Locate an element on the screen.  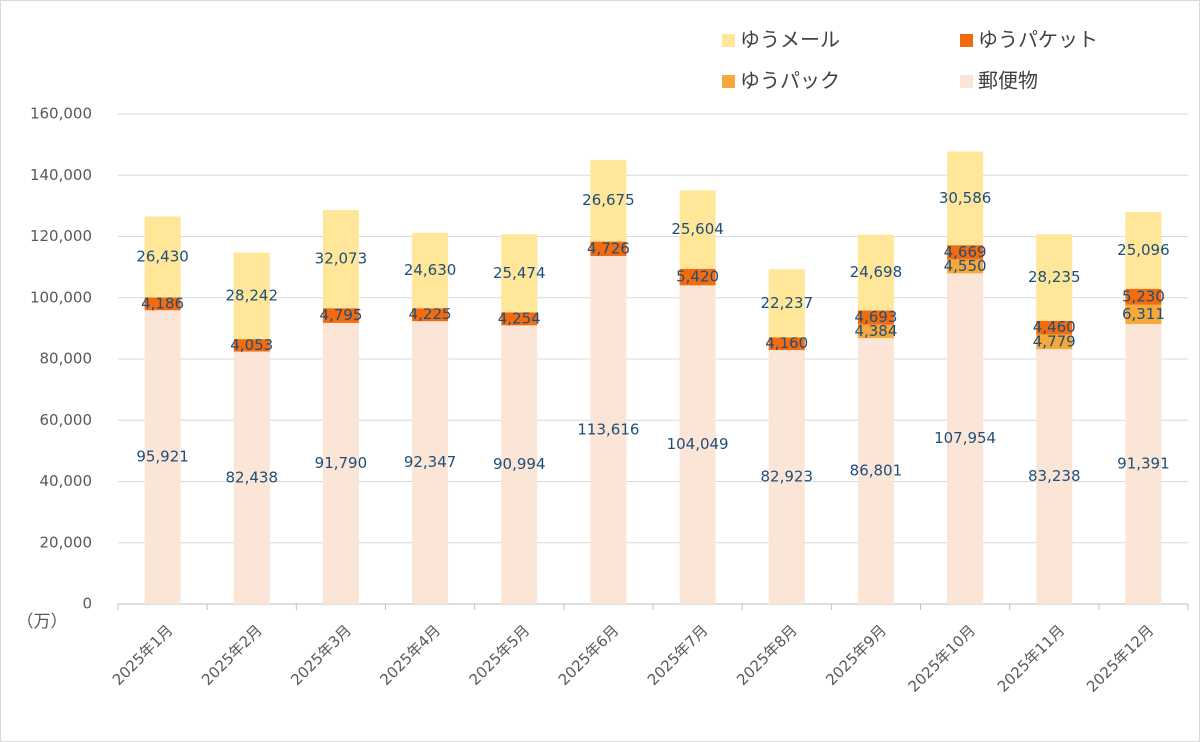
data-label: 4,550 is located at coordinates (965, 266).